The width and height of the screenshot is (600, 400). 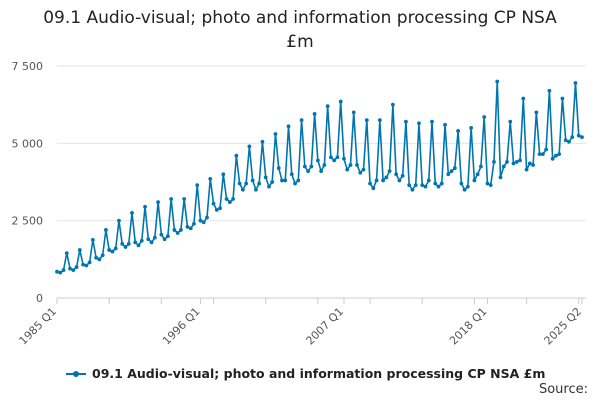 I want to click on y-tick-label: 2 500, so click(x=28, y=221).